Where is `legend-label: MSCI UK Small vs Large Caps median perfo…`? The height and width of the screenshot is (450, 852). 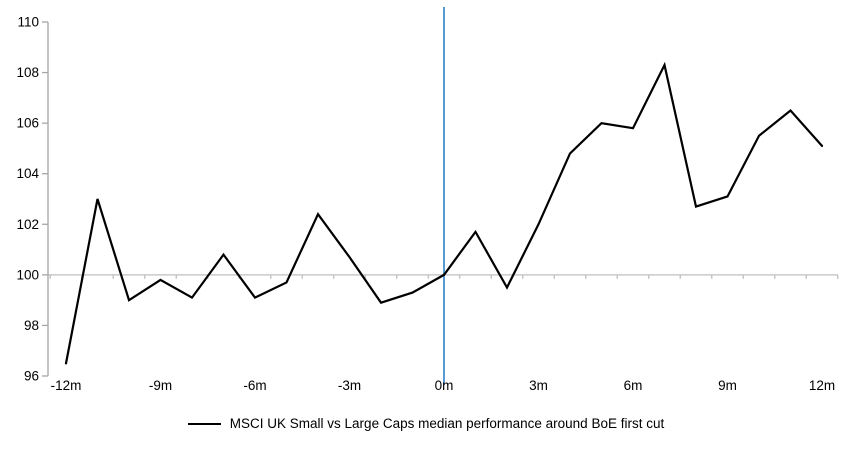 legend-label: MSCI UK Small vs Large Caps median perfo… is located at coordinates (447, 423).